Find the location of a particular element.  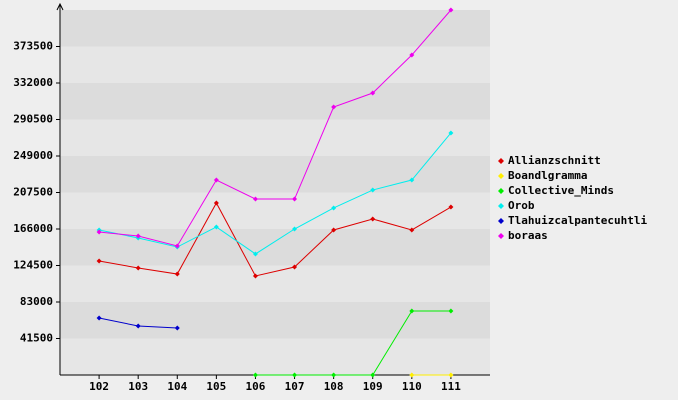

x-tick-label: 104 is located at coordinates (177, 386).